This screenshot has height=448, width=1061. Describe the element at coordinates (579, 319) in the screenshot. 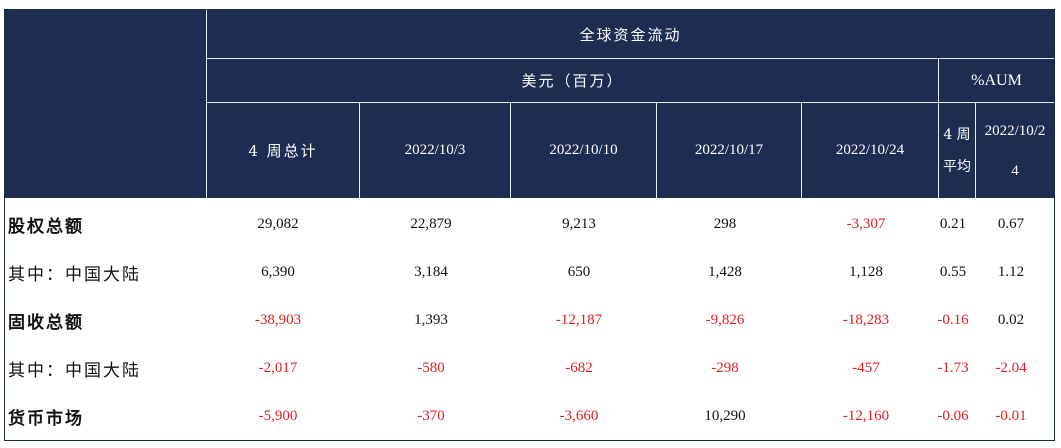

I see `table-cell: -12,187` at that location.